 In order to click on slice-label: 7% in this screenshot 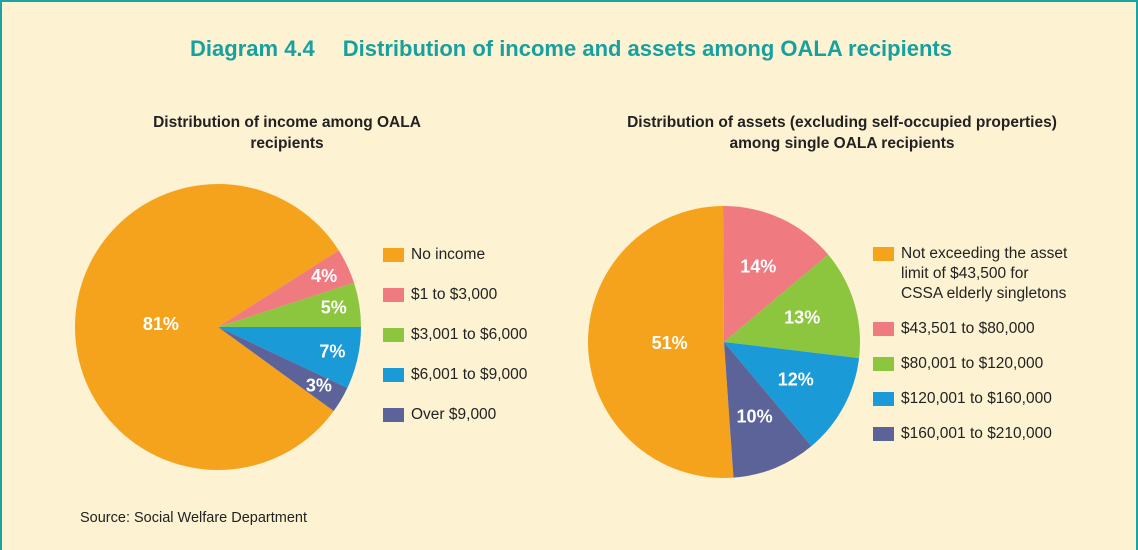, I will do `click(332, 351)`.